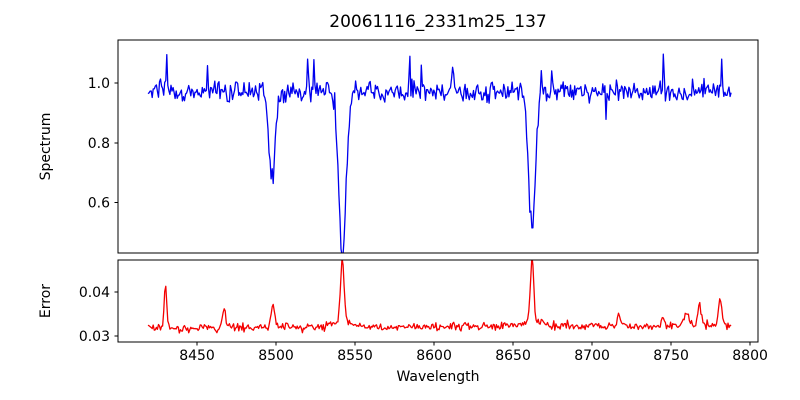 This screenshot has width=800, height=400. I want to click on spectrum-y-axis: 1.0 0.8 0.6, so click(103, 143).